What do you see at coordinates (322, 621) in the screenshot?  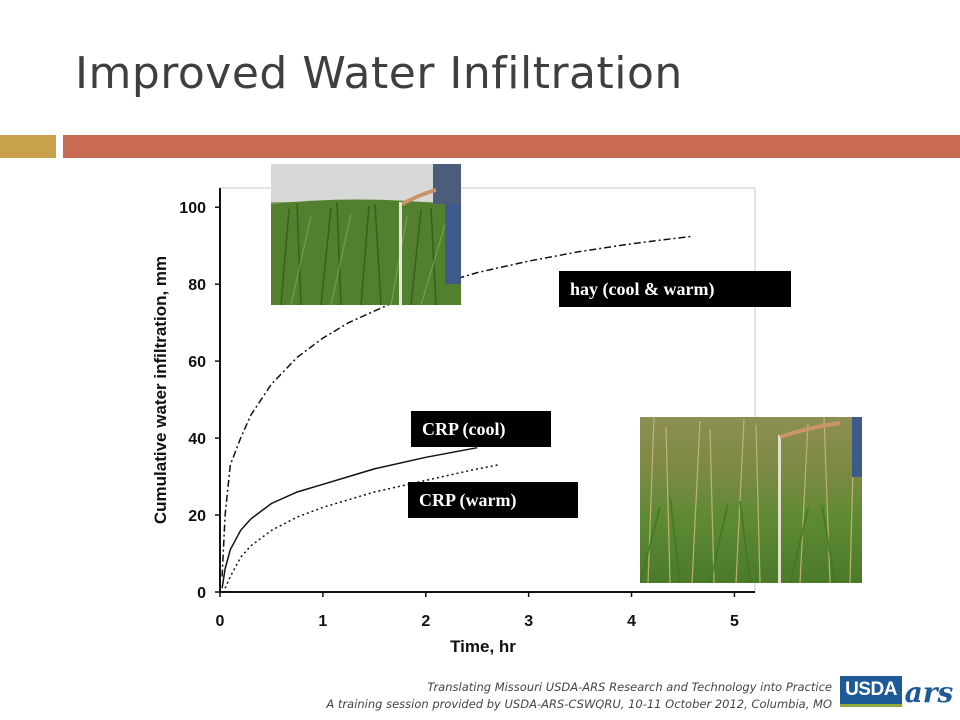 I see `x-tick-label: 1` at bounding box center [322, 621].